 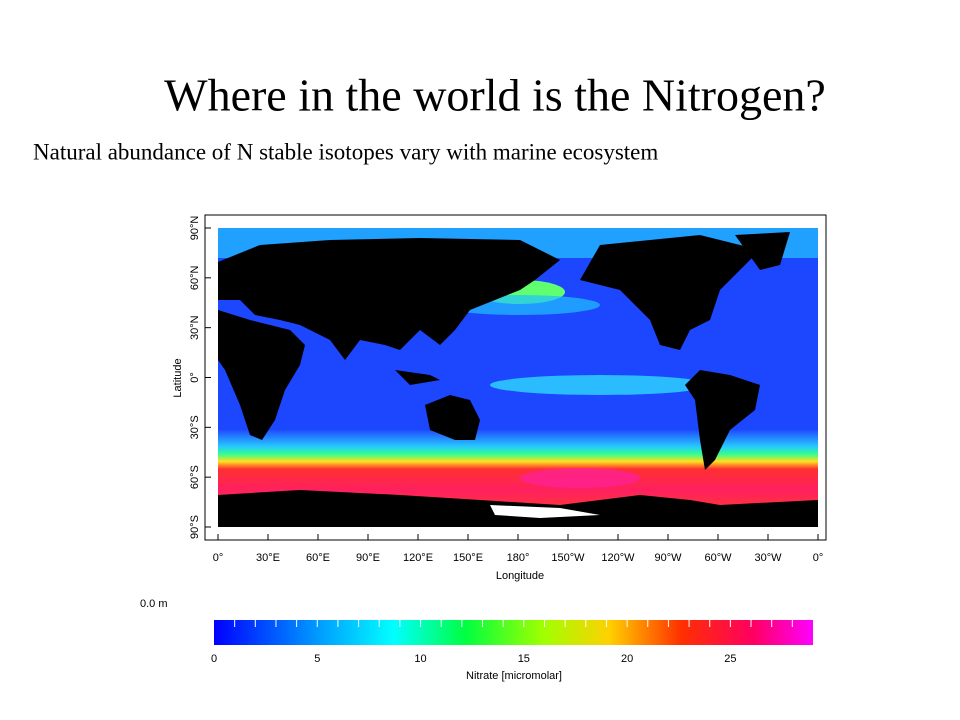 What do you see at coordinates (730, 659) in the screenshot?
I see `colorbar-tick-label: 25` at bounding box center [730, 659].